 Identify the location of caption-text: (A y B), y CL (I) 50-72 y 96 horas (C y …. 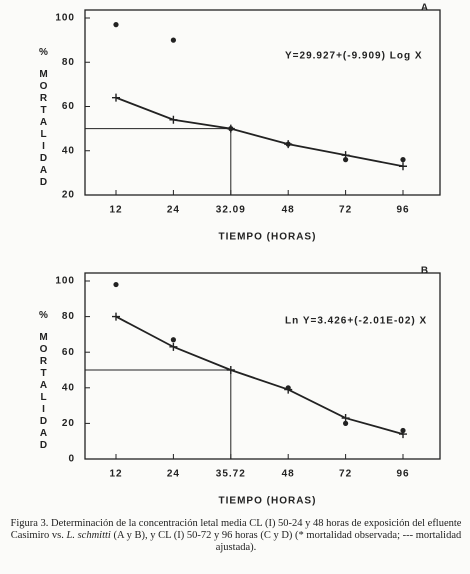
(286, 541).